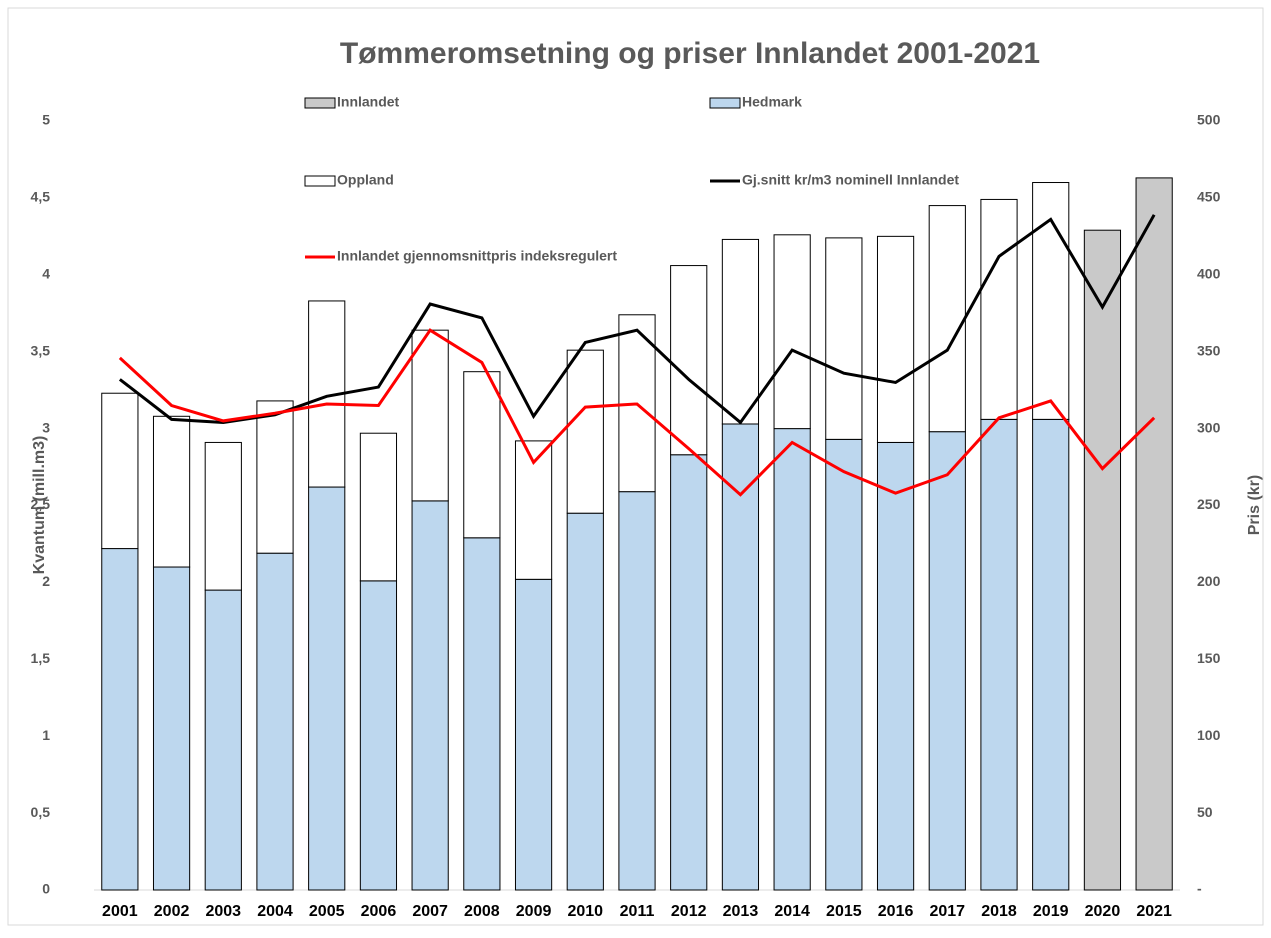 The height and width of the screenshot is (938, 1271). I want to click on x-tick-label: 2001, so click(120, 911).